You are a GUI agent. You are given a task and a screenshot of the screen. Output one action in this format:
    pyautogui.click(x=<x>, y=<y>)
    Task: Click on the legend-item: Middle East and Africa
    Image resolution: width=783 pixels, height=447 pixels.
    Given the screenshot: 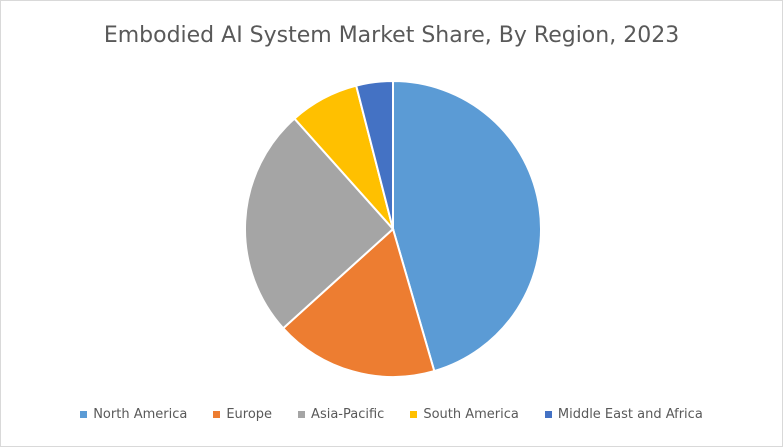 What is the action you would take?
    pyautogui.click(x=623, y=414)
    